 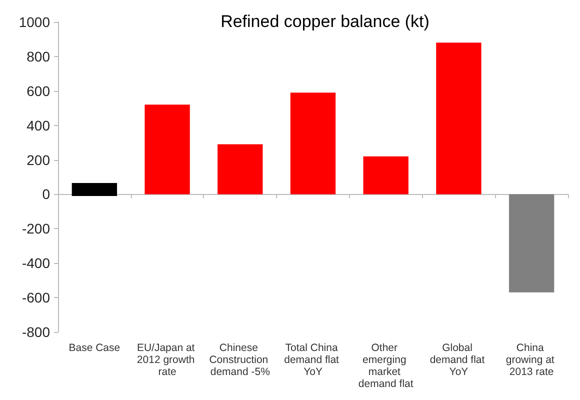 What do you see at coordinates (167, 360) in the screenshot?
I see `x-tick-label: EU/Japan at 2012 growth rate` at bounding box center [167, 360].